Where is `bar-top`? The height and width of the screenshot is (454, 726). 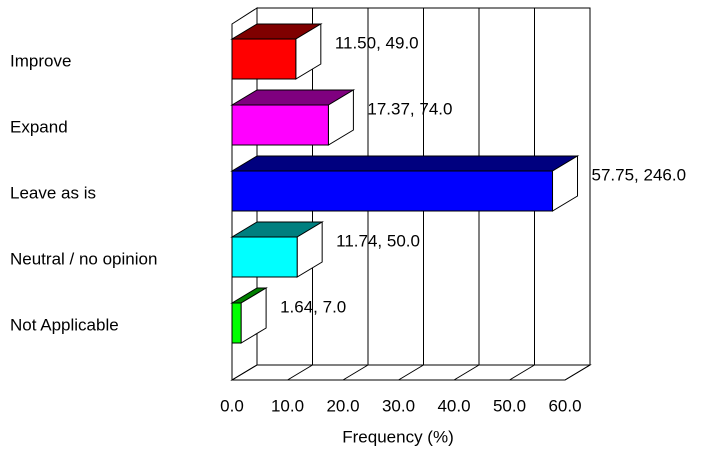 bar-top is located at coordinates (405, 163).